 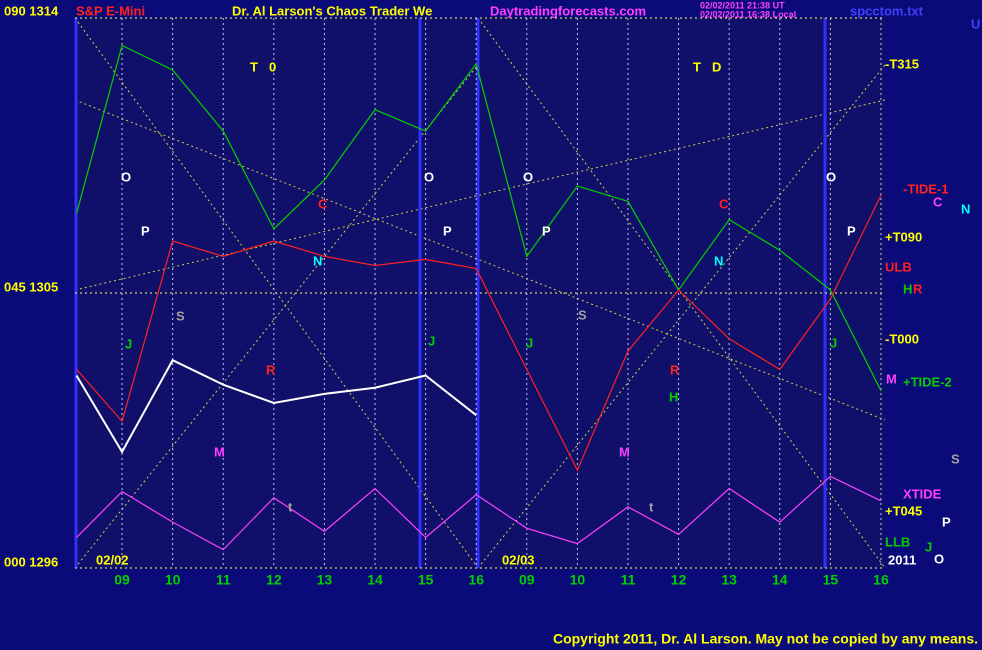 I want to click on date-label: 2011, so click(x=902, y=559).